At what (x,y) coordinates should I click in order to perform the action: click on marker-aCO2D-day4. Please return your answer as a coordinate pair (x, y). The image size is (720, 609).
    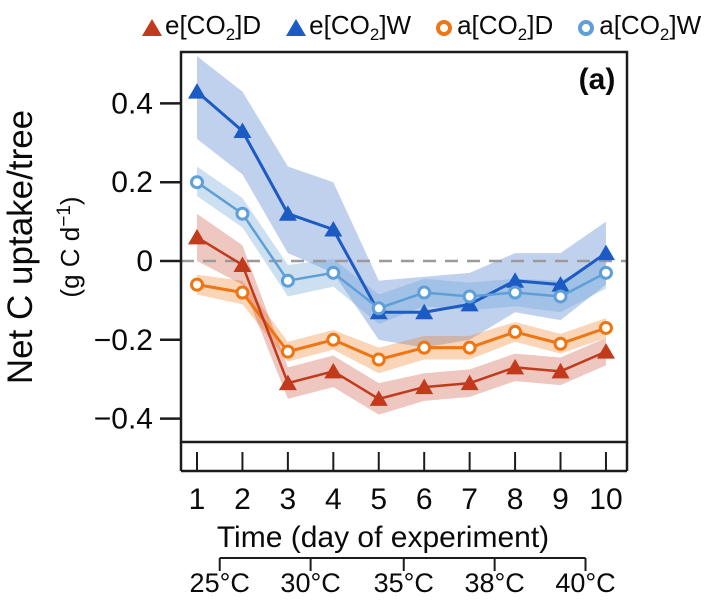
    Looking at the image, I should click on (333, 339).